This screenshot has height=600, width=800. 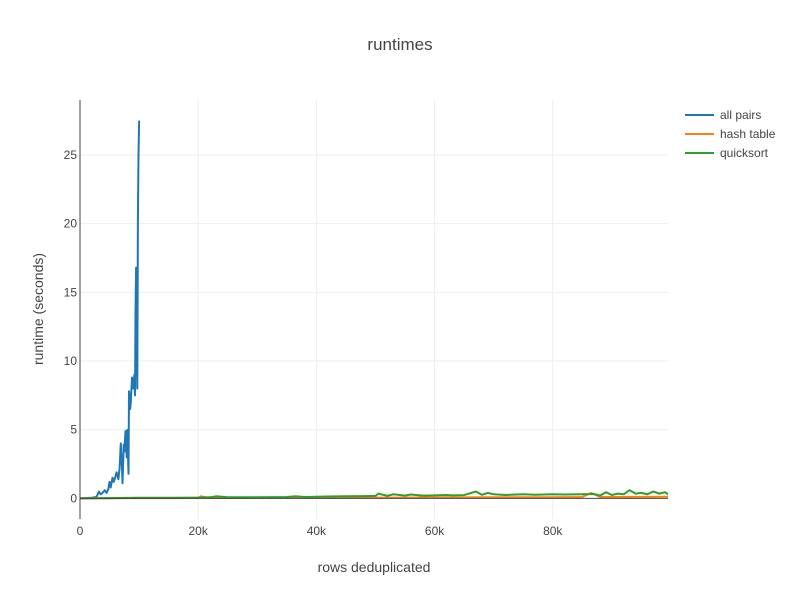 What do you see at coordinates (374, 494) in the screenshot?
I see `series-line-quicksort` at bounding box center [374, 494].